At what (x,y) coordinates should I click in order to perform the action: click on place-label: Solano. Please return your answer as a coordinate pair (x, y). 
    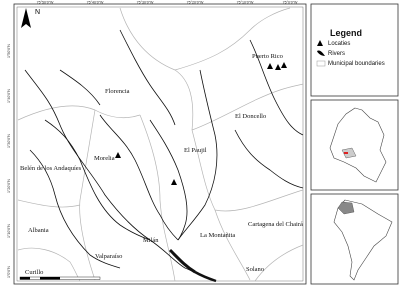
    Looking at the image, I should click on (255, 269).